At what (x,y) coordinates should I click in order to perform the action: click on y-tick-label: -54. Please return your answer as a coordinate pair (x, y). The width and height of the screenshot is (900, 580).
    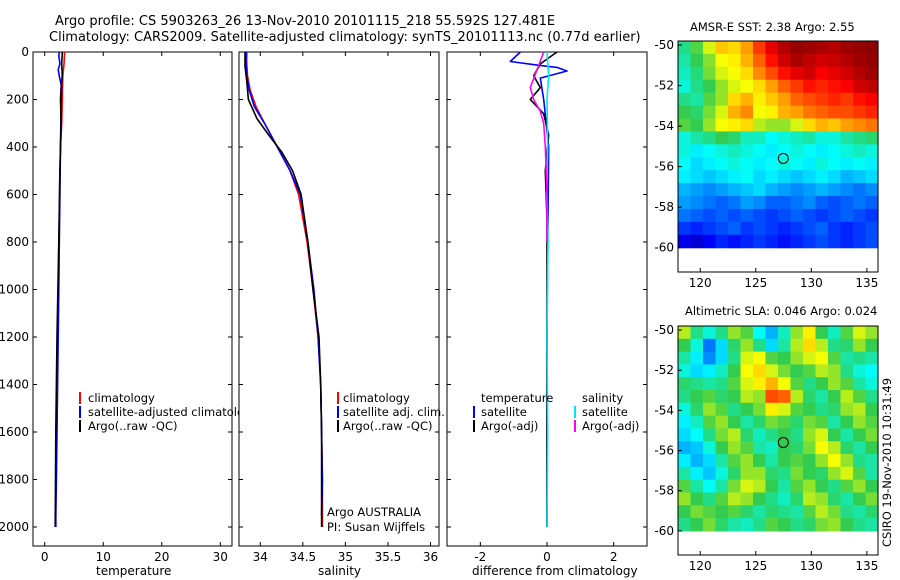
    Looking at the image, I should click on (664, 410).